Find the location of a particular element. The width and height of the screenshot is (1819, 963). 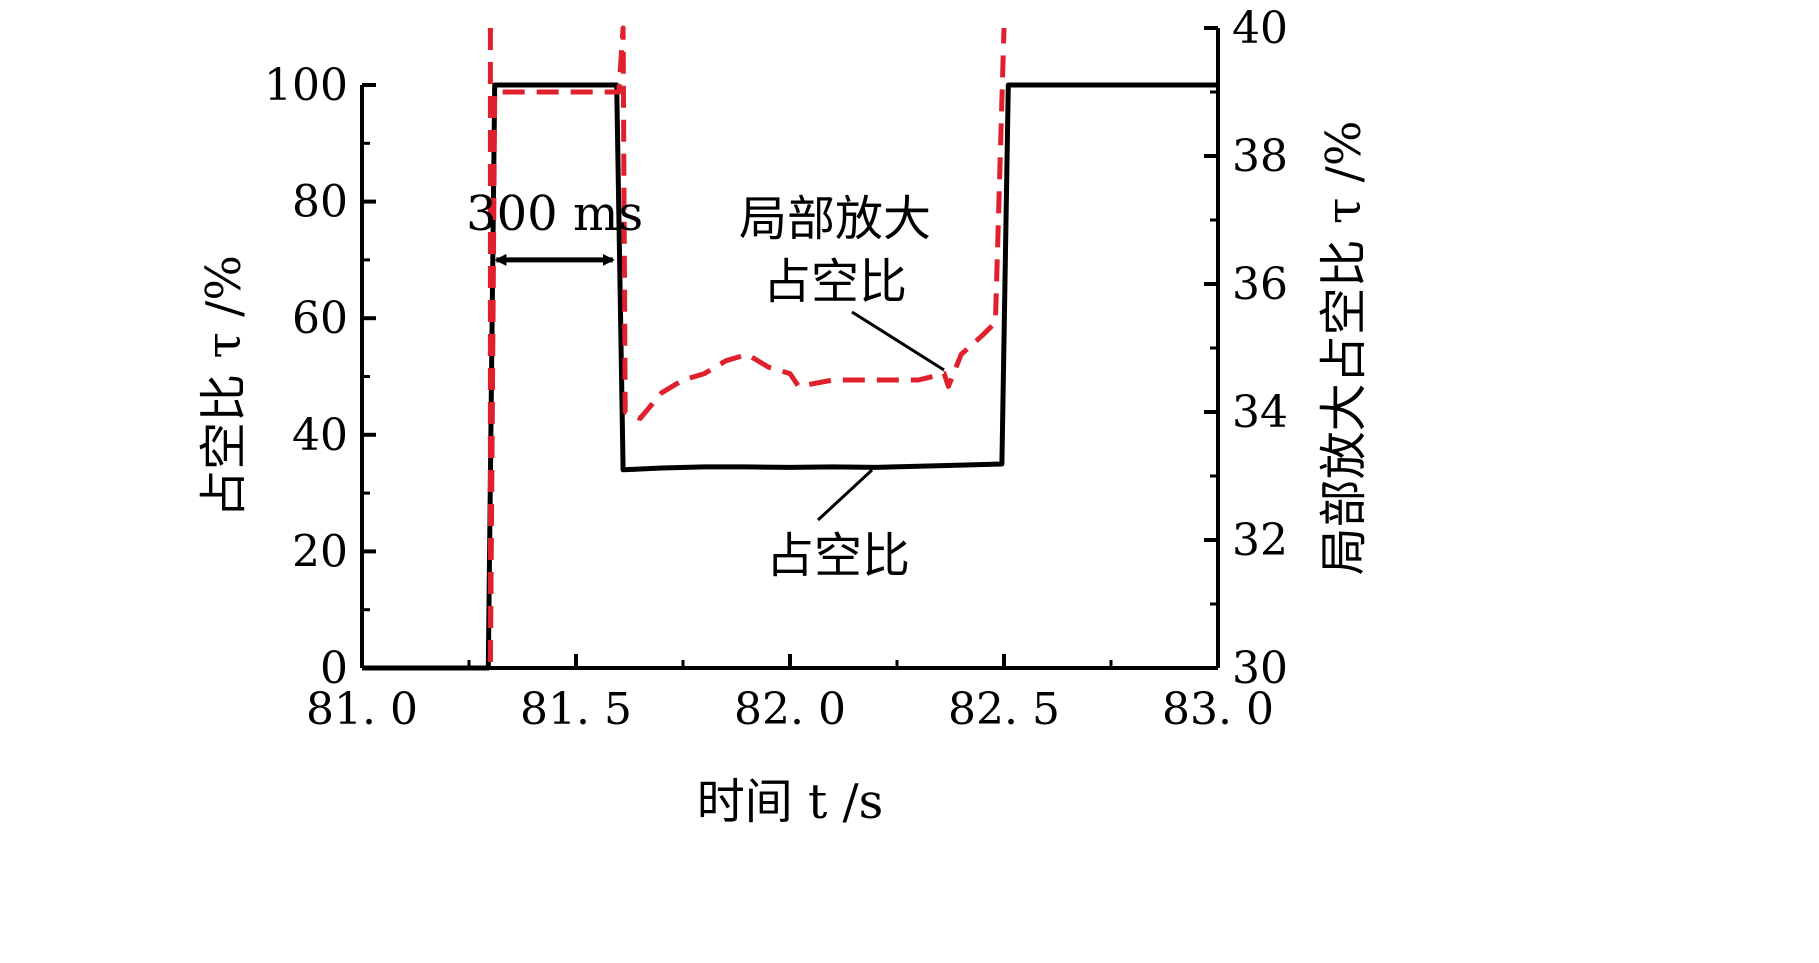

x-axis-title: 时间 t /s is located at coordinates (790, 802).